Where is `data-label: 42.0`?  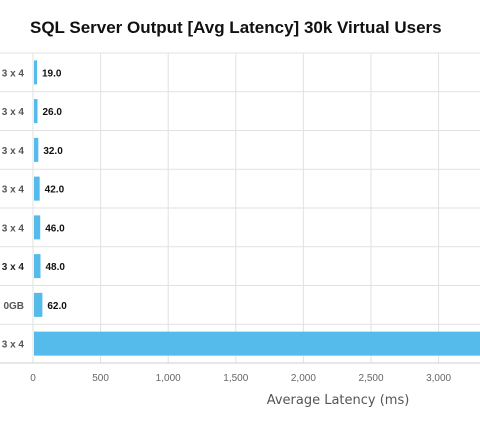 data-label: 42.0 is located at coordinates (55, 190).